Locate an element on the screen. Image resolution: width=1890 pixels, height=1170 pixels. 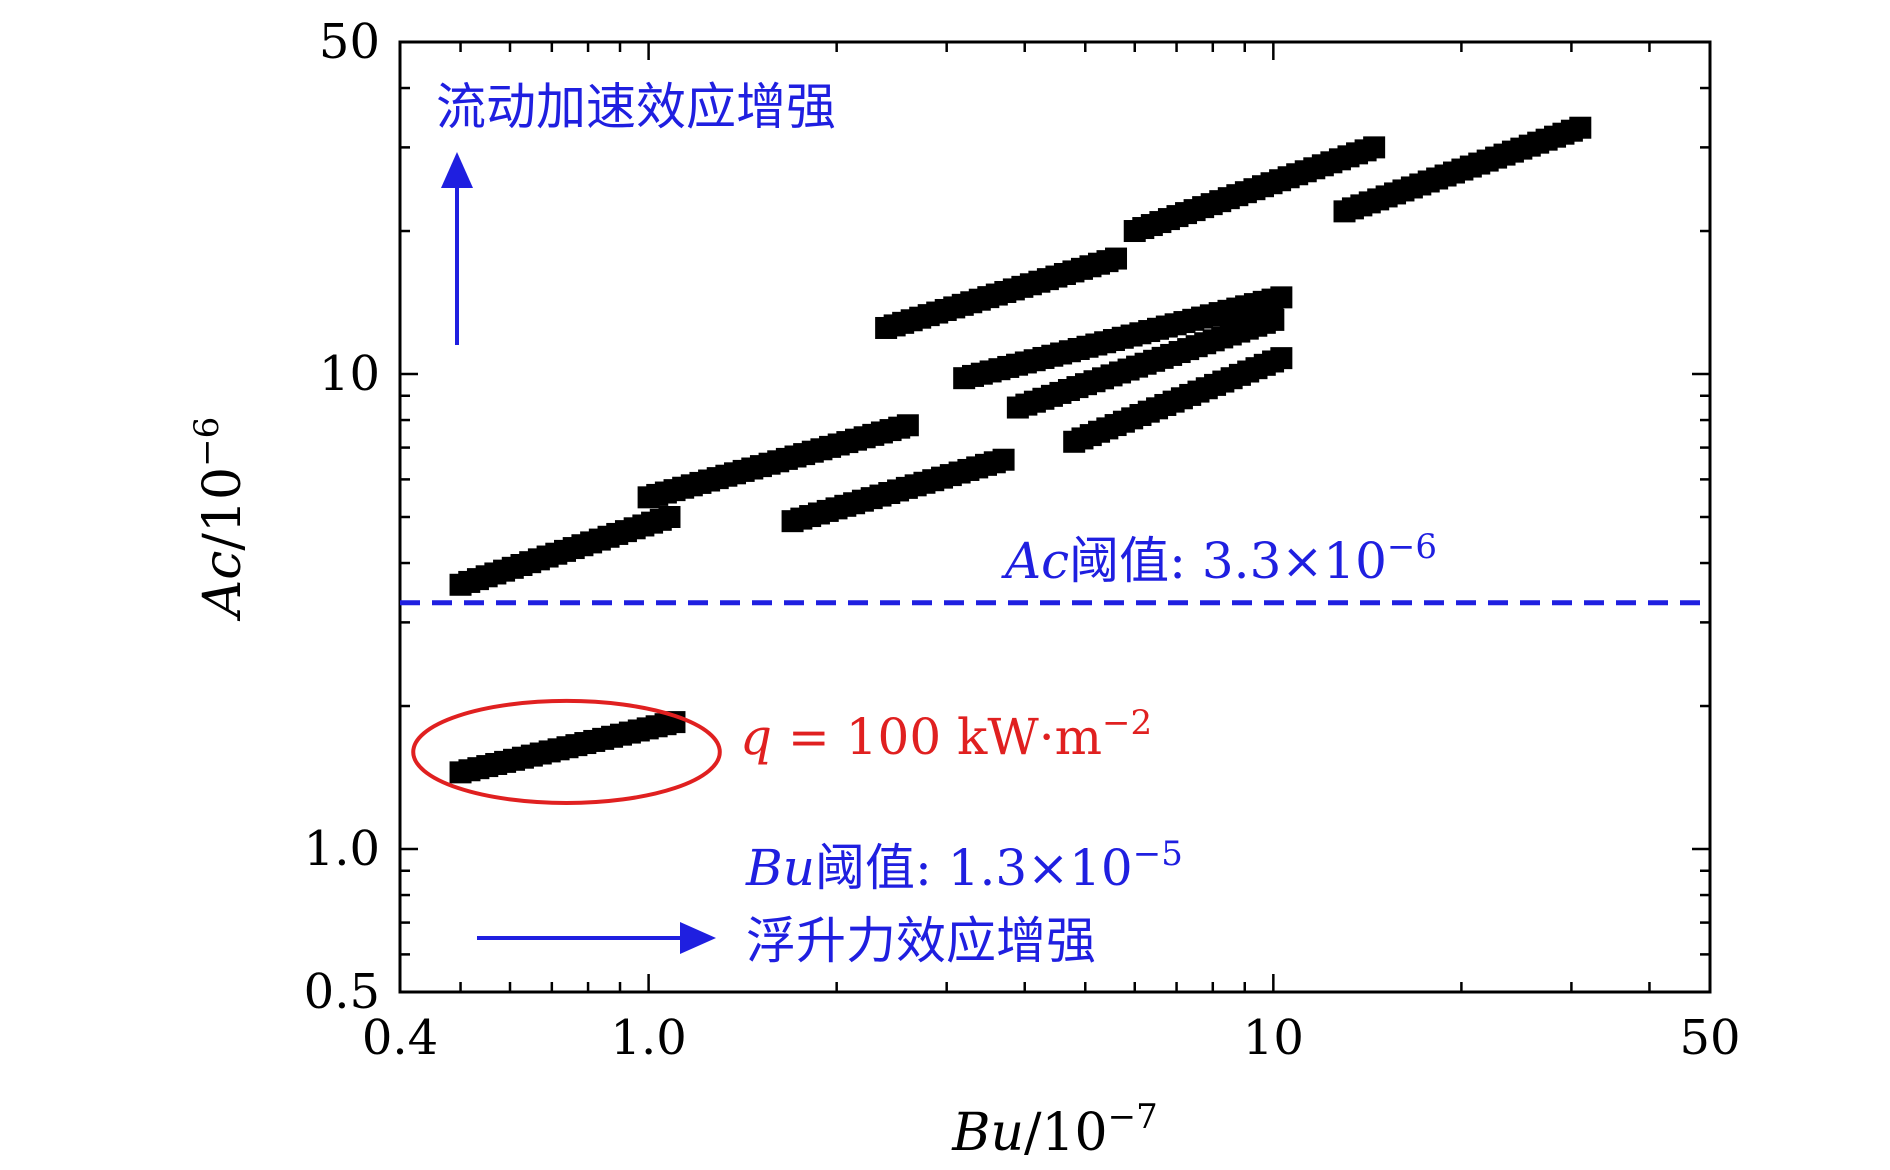
ac-threshold-label: Ac阈值: 3.3×10−6 is located at coordinates (1219, 558).